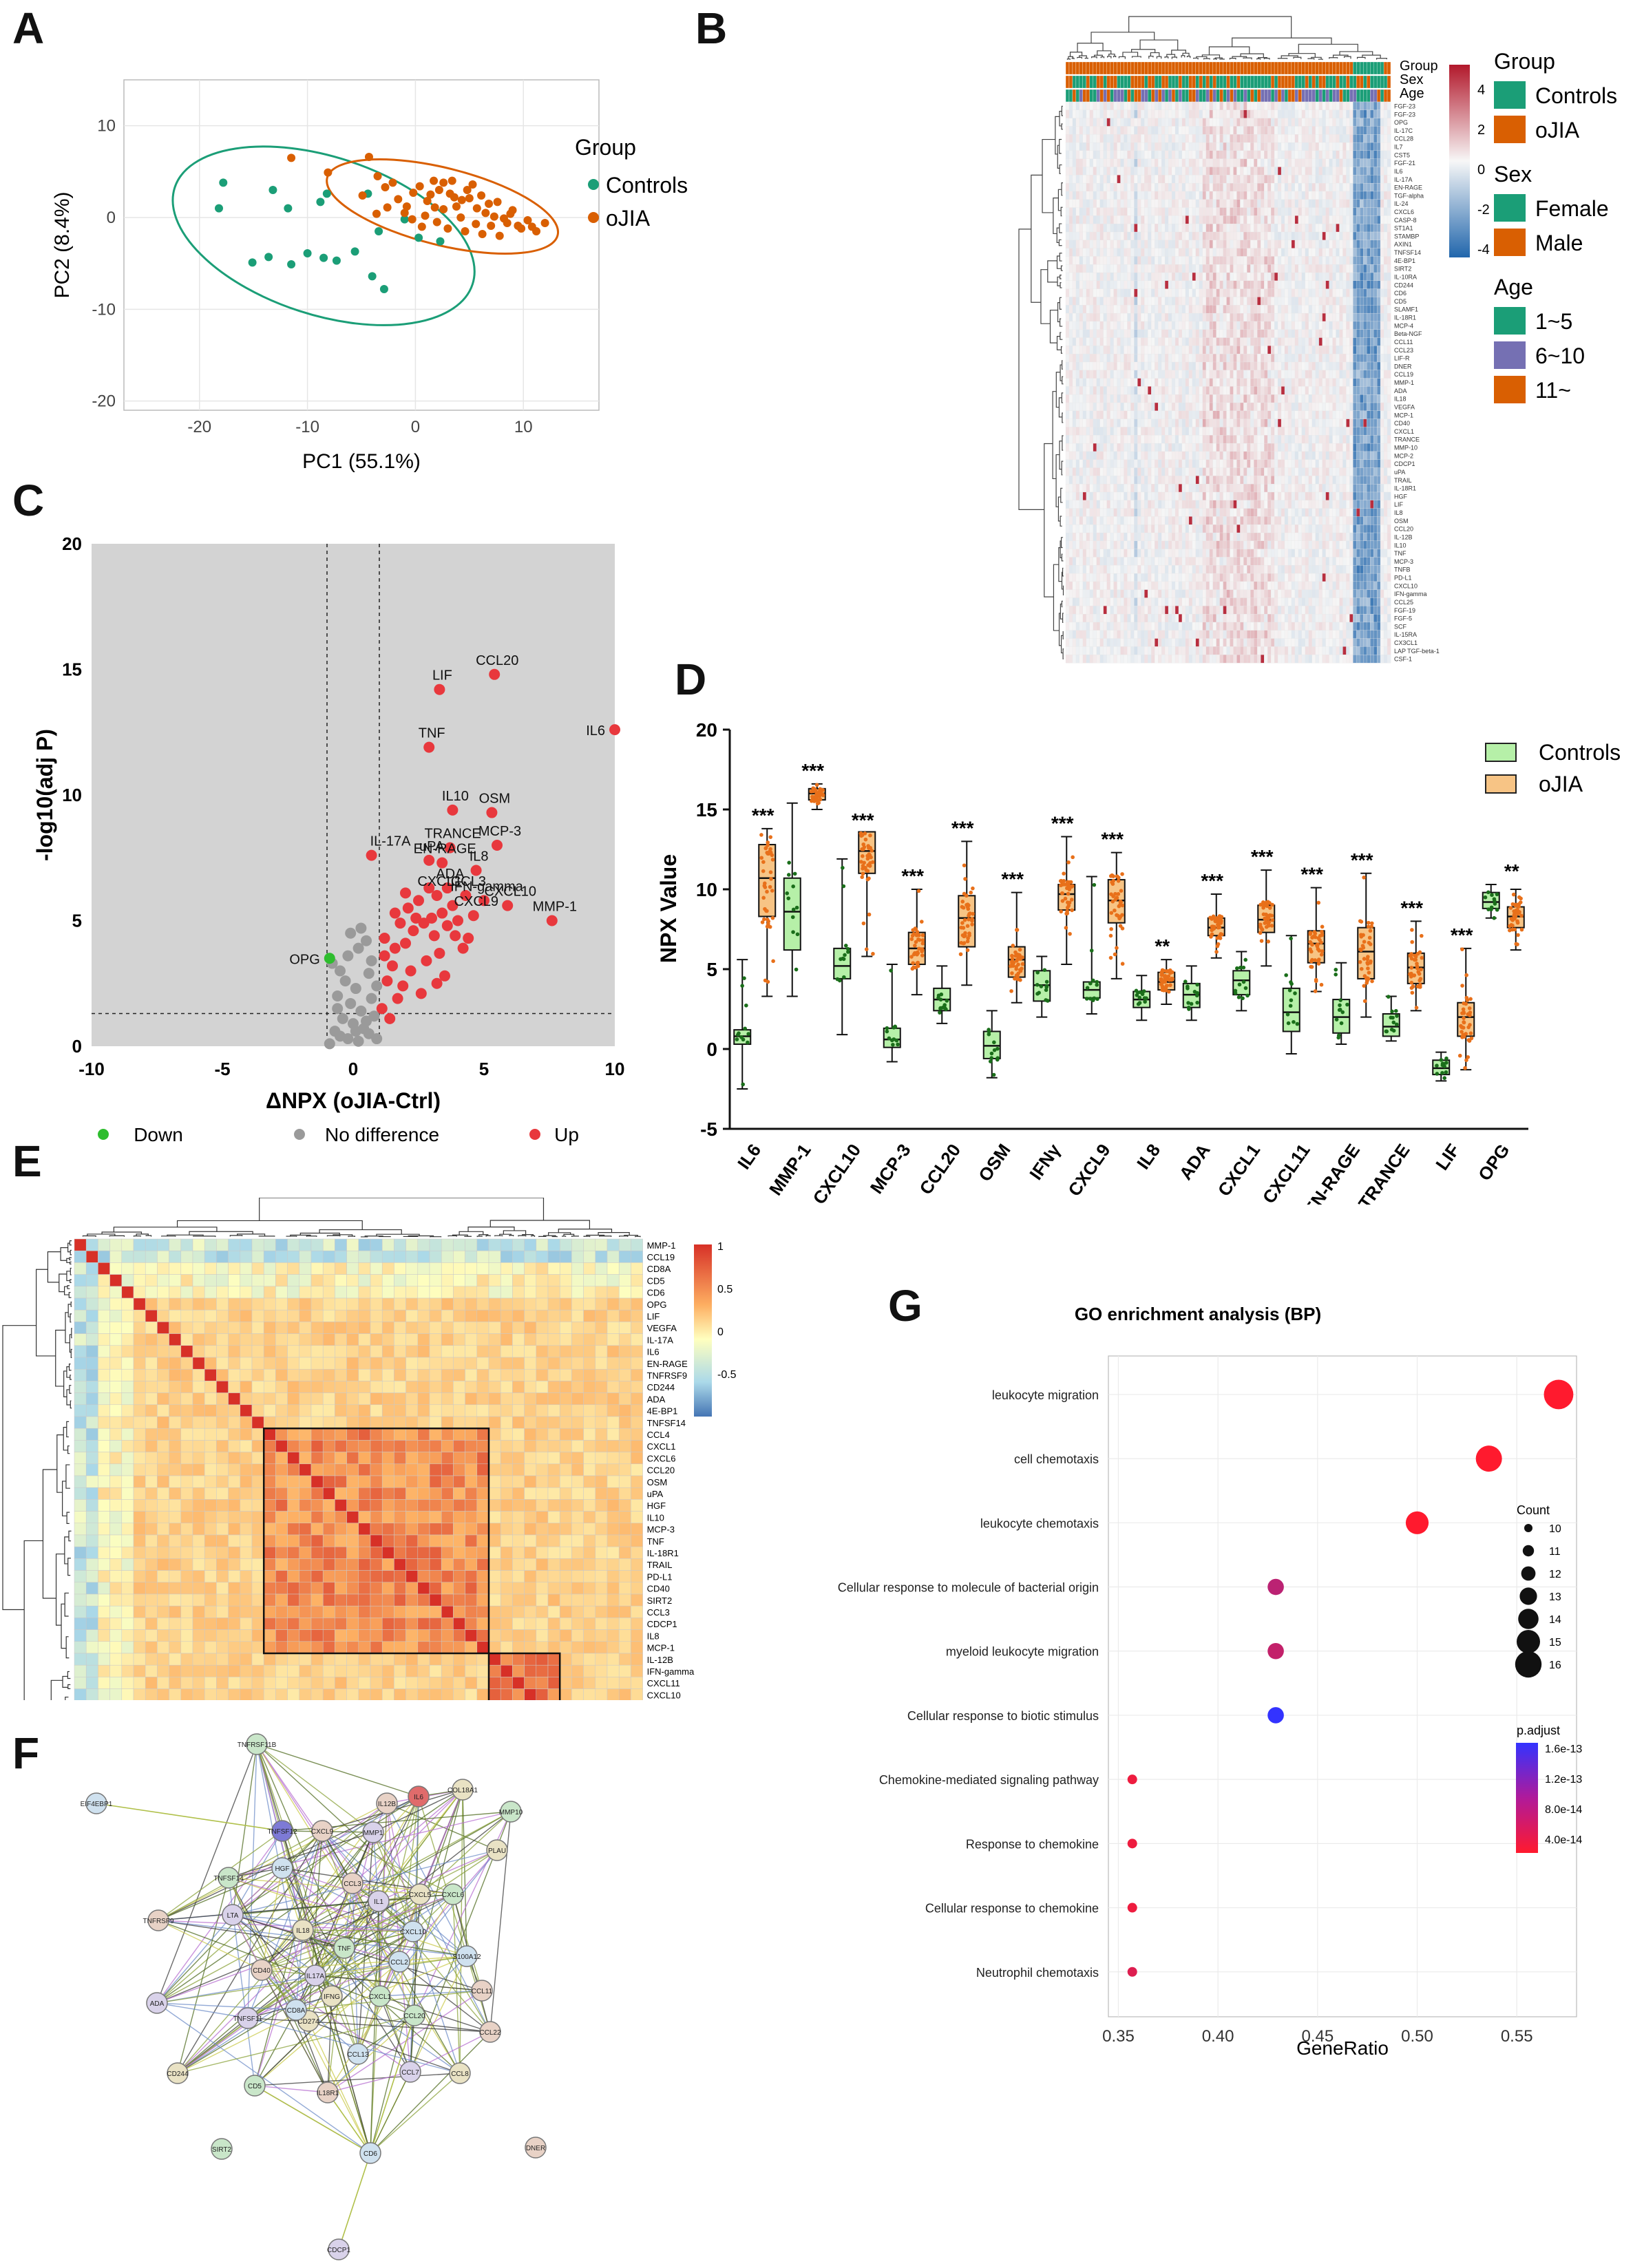  I want to click on pca-point-ojia, so click(498, 202).